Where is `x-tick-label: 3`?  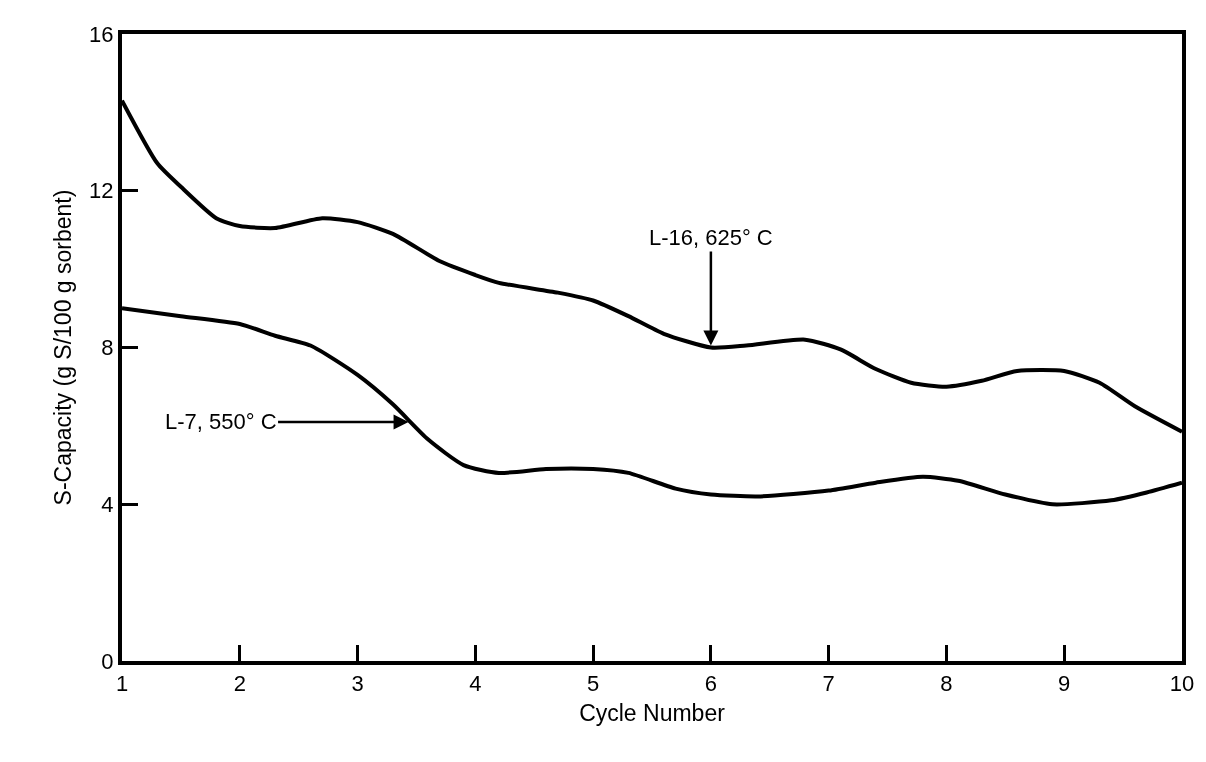 x-tick-label: 3 is located at coordinates (357, 684).